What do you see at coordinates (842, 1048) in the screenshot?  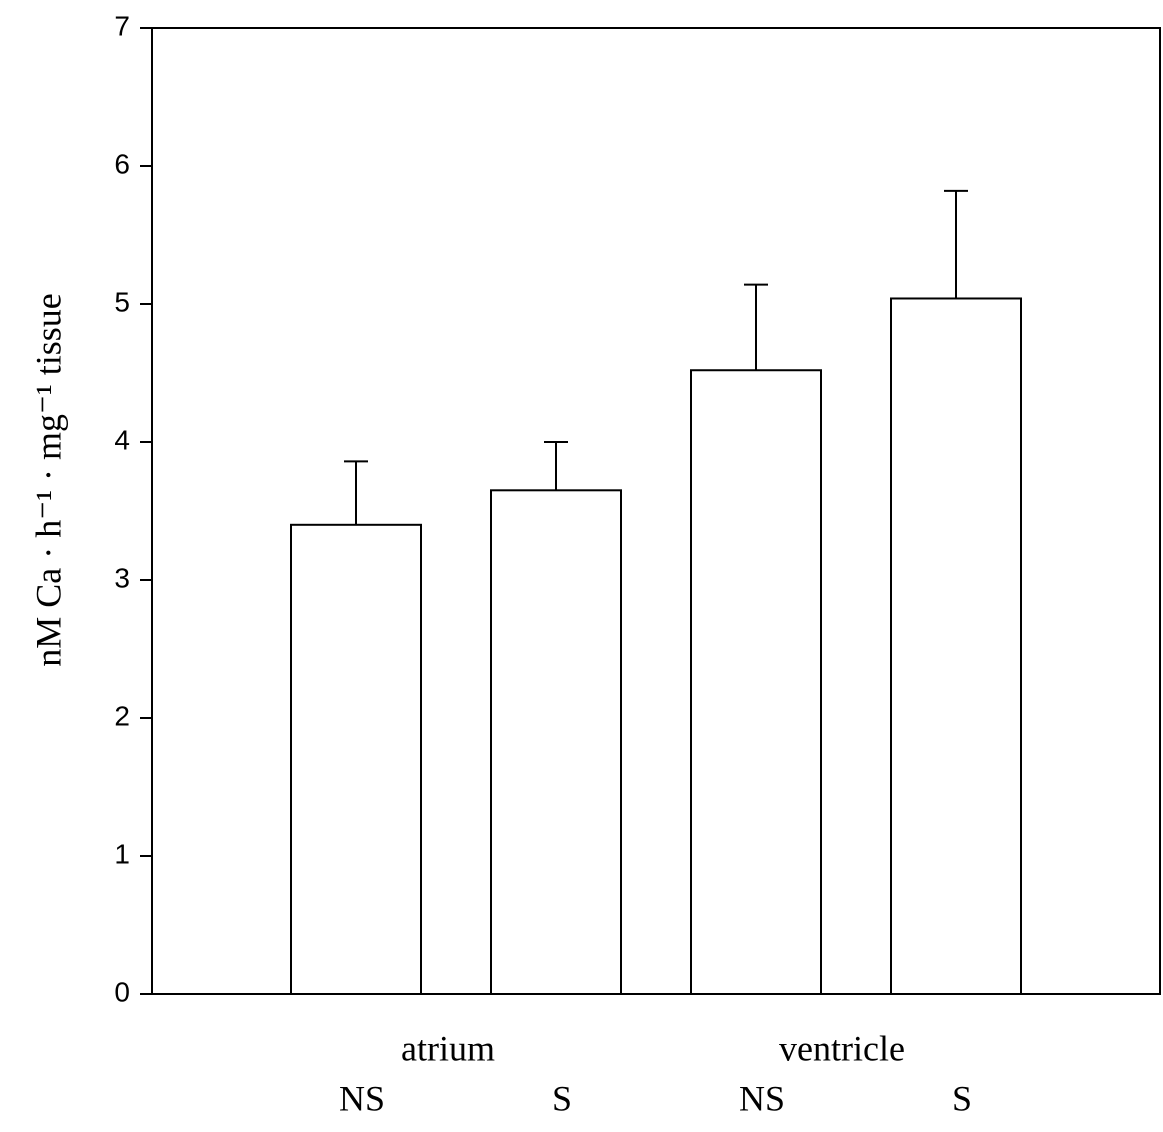 I see `group-label: ventricle` at bounding box center [842, 1048].